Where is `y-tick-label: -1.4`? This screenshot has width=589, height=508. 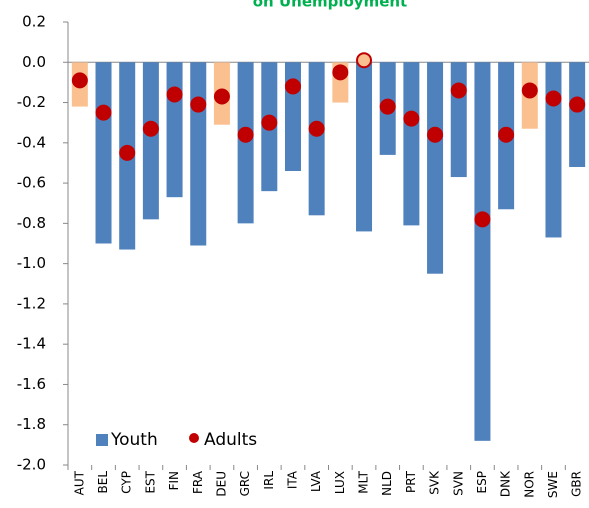
y-tick-label: -1.4 is located at coordinates (31, 344).